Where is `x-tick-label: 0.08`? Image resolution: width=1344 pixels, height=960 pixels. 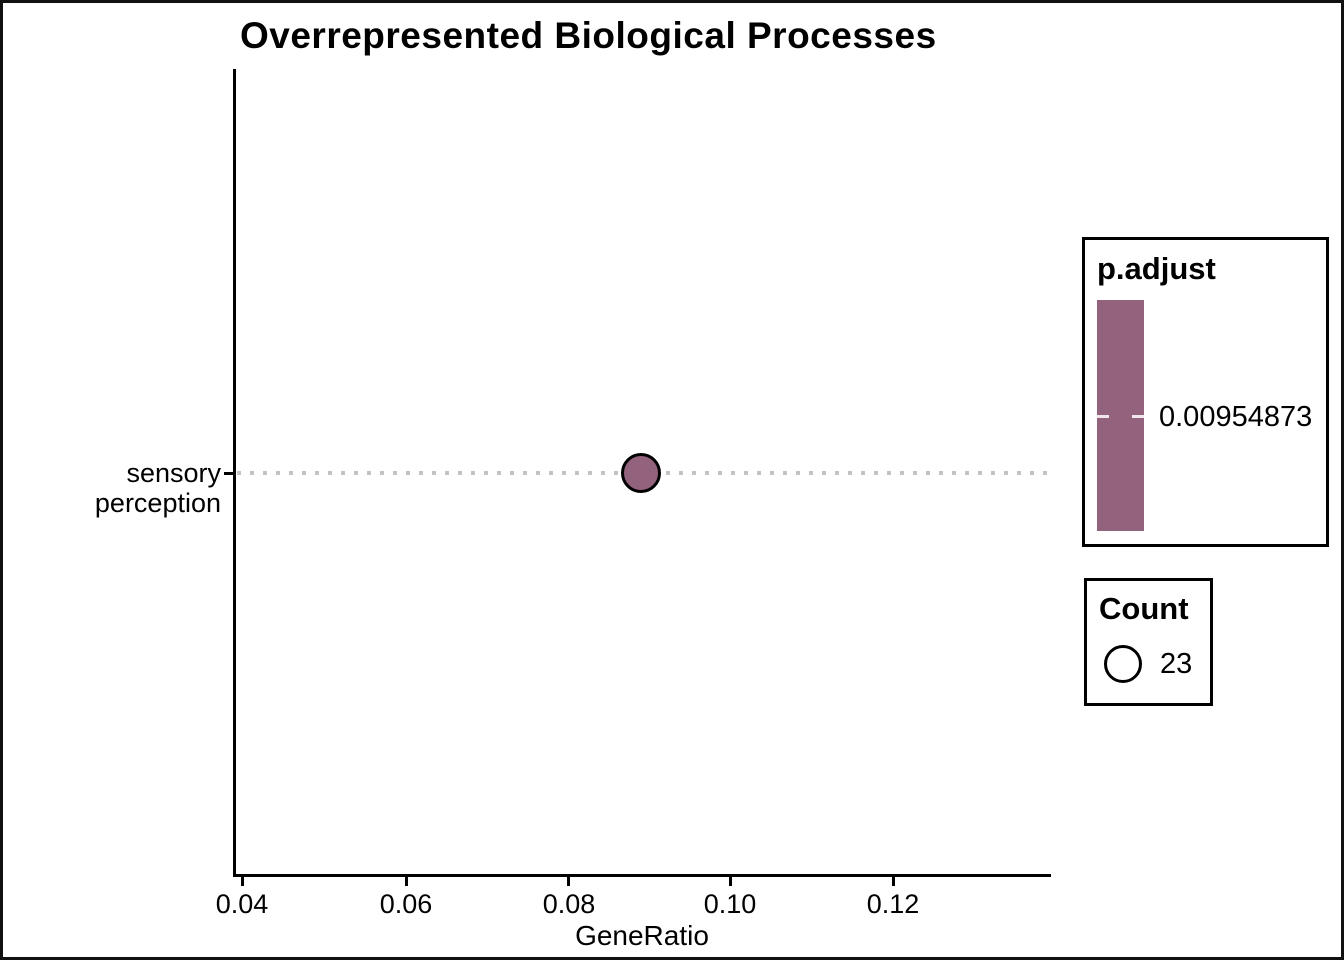 x-tick-label: 0.08 is located at coordinates (569, 904).